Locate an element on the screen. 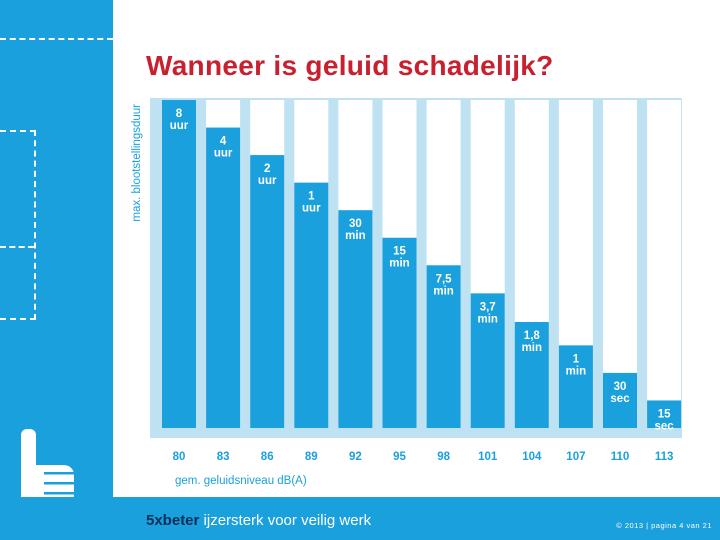  bar-value-label: 4 is located at coordinates (223, 142).